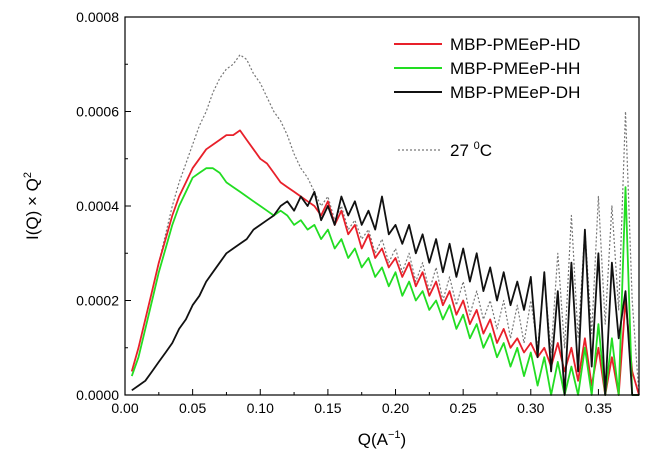  What do you see at coordinates (327, 408) in the screenshot?
I see `x-tick-label: 0.15` at bounding box center [327, 408].